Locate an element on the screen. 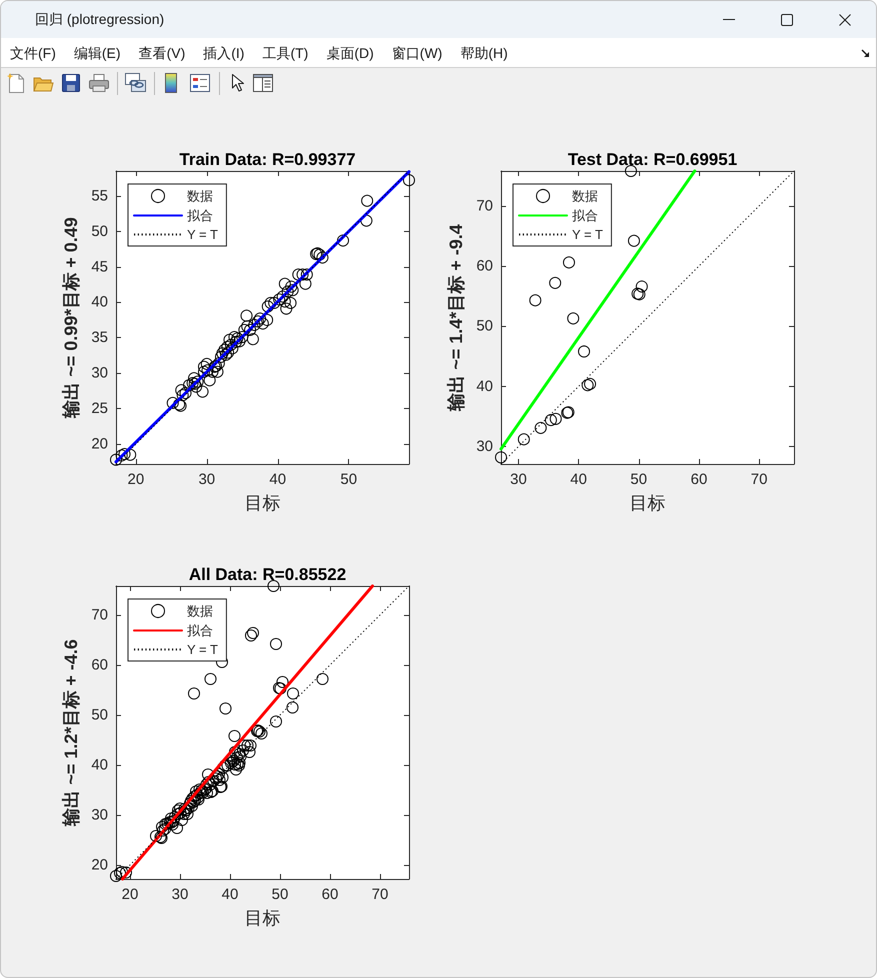 The image size is (877, 978). y-tick-label: 35 is located at coordinates (99, 337).